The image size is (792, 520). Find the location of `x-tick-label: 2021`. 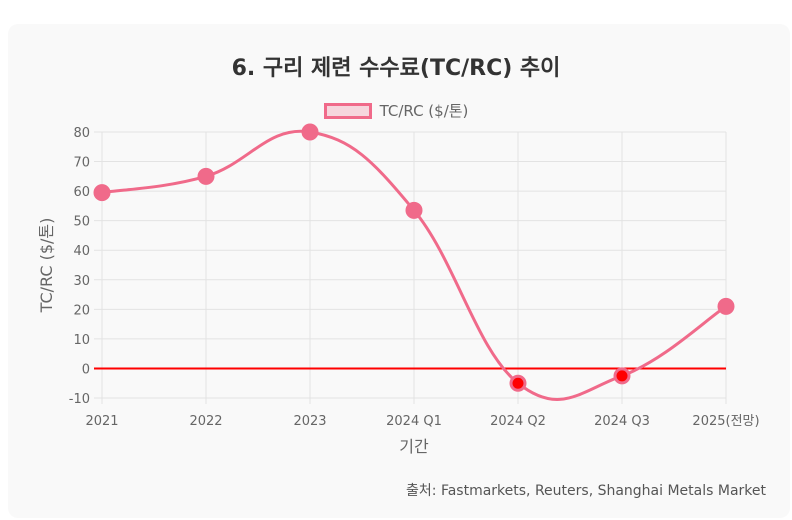

x-tick-label: 2021 is located at coordinates (101, 421).